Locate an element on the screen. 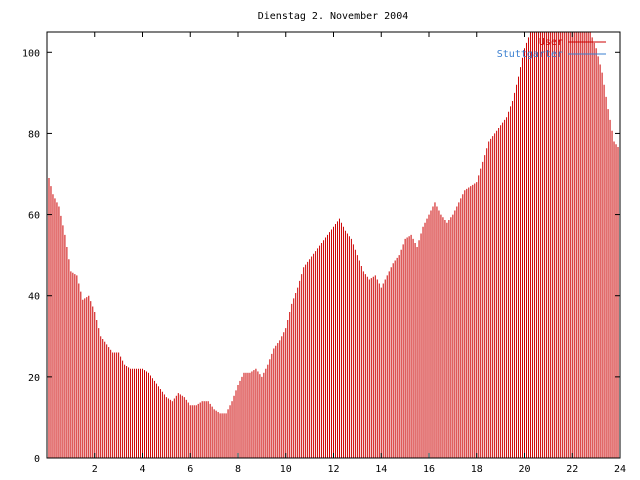  y-tick-label: 100 is located at coordinates (31, 53).